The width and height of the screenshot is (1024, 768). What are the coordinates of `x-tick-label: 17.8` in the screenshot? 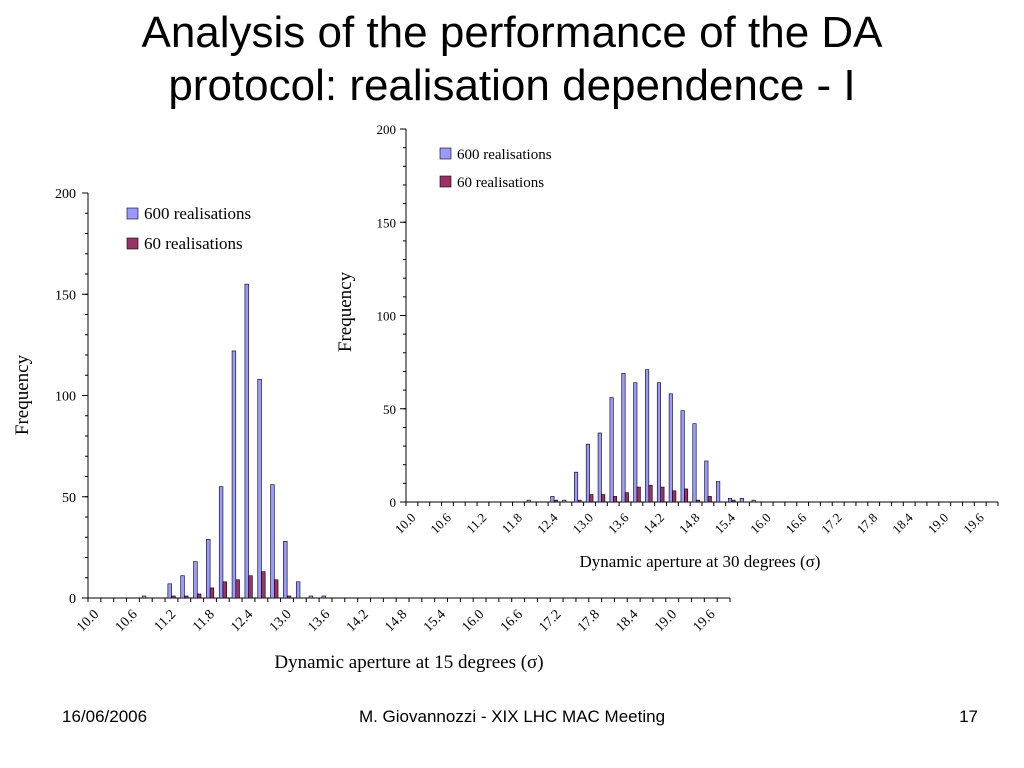 It's located at (867, 523).